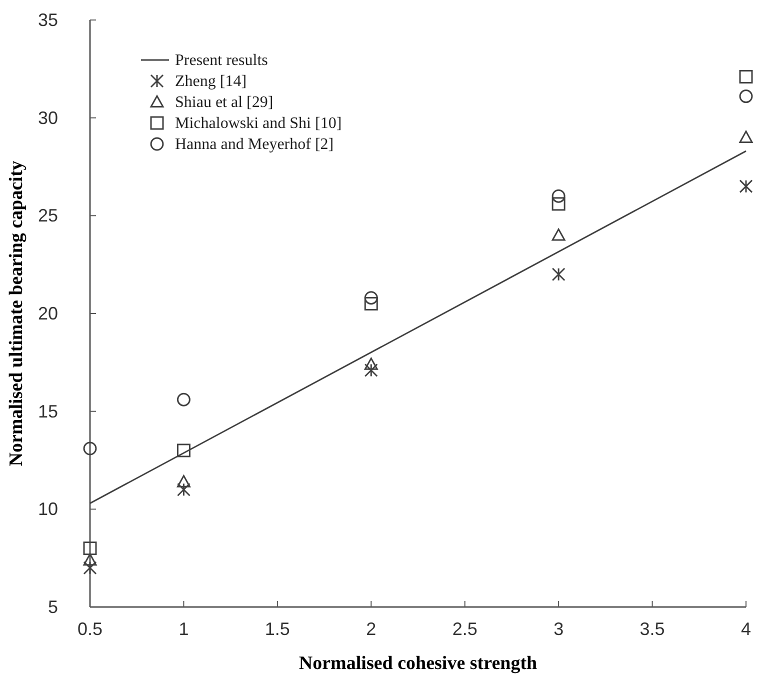 This screenshot has height=679, width=762. Describe the element at coordinates (48, 411) in the screenshot. I see `y-tick-label: 15` at that location.